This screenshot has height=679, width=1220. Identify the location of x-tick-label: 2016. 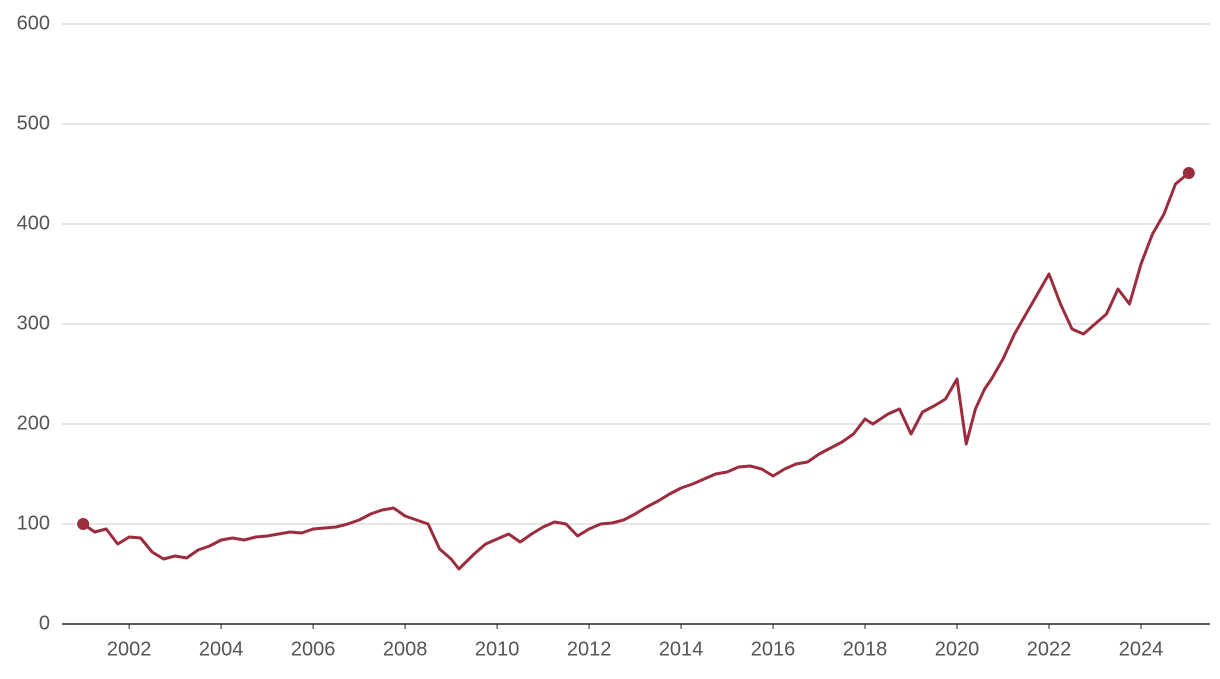
(773, 649).